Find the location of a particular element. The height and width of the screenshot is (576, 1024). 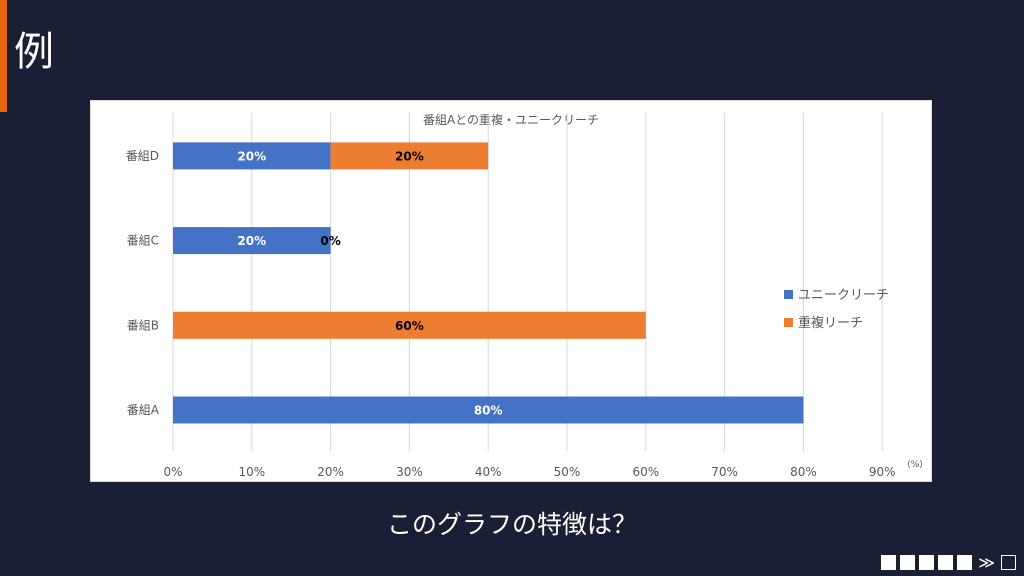

legend-label: ユニークリーチ is located at coordinates (843, 295).